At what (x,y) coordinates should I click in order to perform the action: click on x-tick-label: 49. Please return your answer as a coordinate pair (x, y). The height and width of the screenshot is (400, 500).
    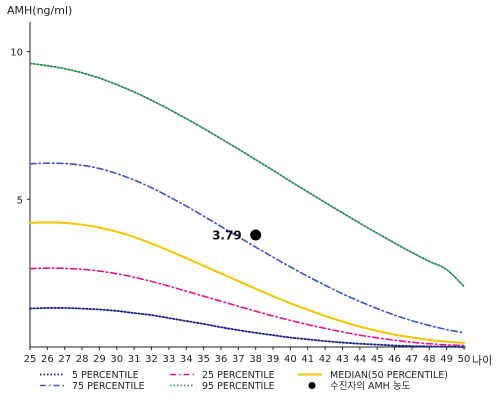
    Looking at the image, I should click on (446, 359).